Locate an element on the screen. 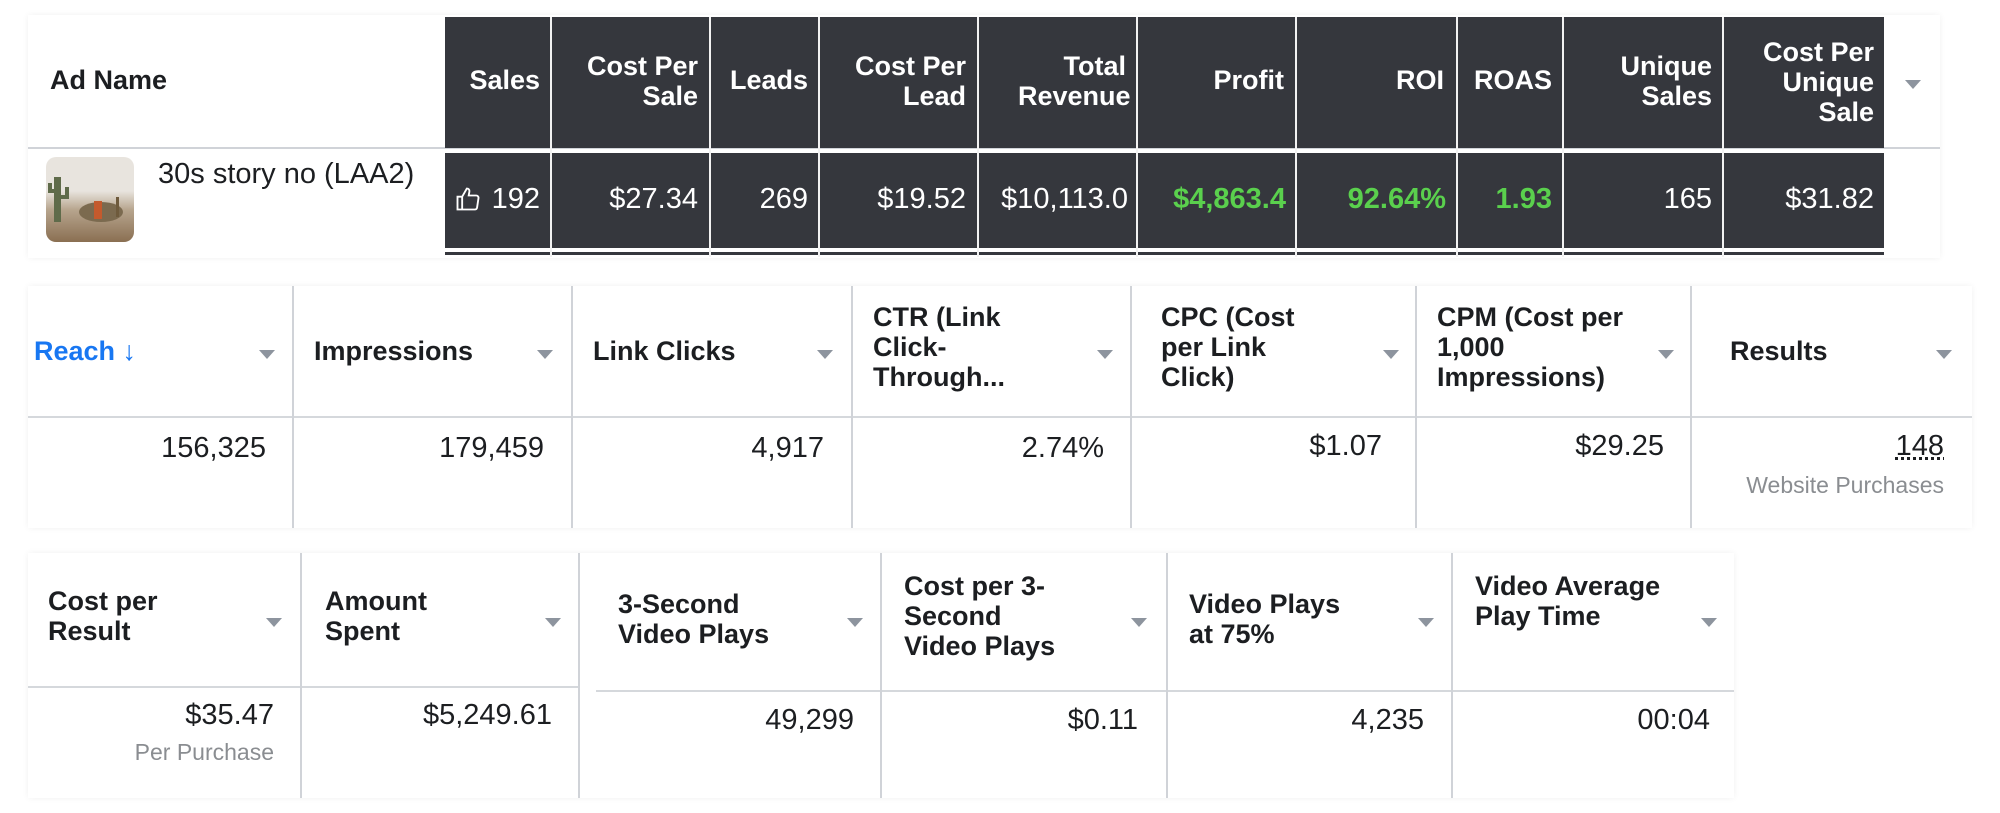 This screenshot has height=813, width=2000. three-second-plays-chevron-icon is located at coordinates (855, 622).